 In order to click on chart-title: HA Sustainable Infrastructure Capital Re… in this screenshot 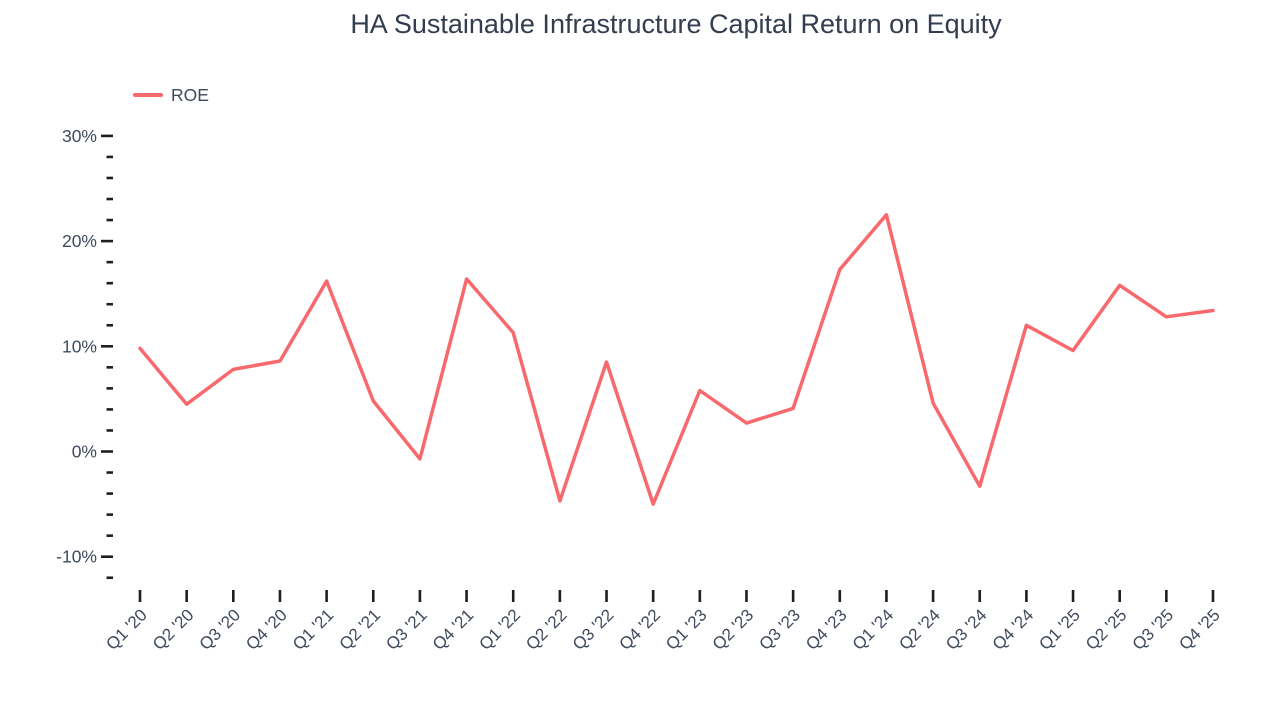, I will do `click(676, 24)`.